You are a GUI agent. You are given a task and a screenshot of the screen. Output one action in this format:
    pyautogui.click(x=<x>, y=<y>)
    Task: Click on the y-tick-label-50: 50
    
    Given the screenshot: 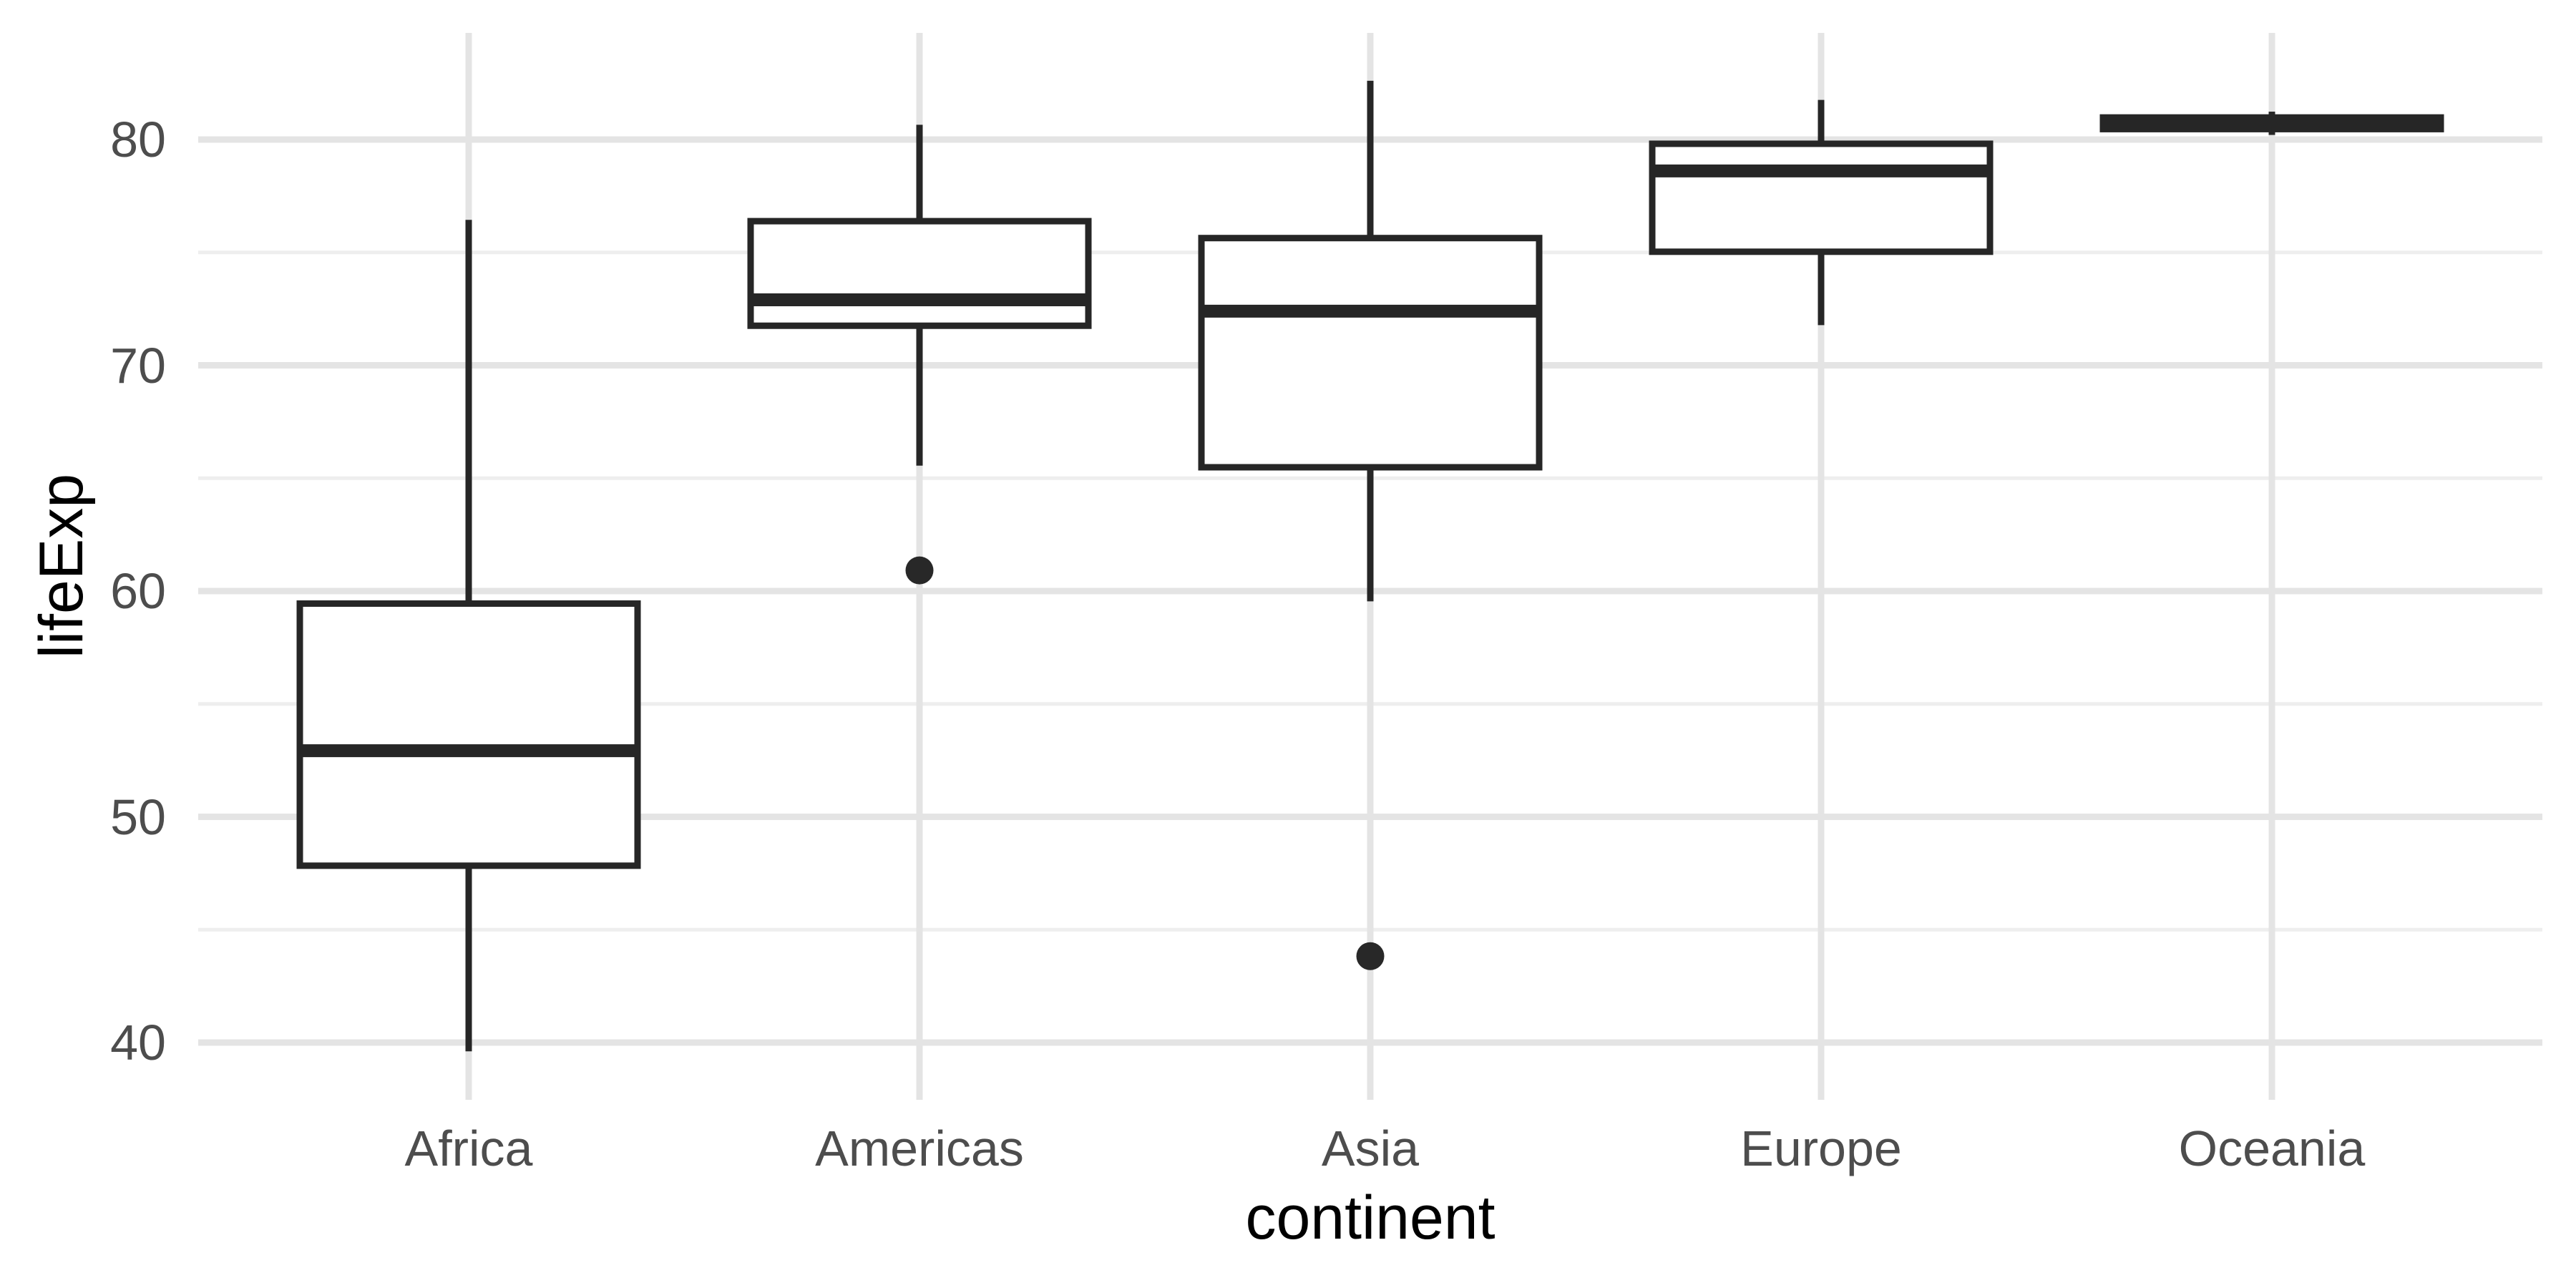 What is the action you would take?
    pyautogui.click(x=138, y=817)
    